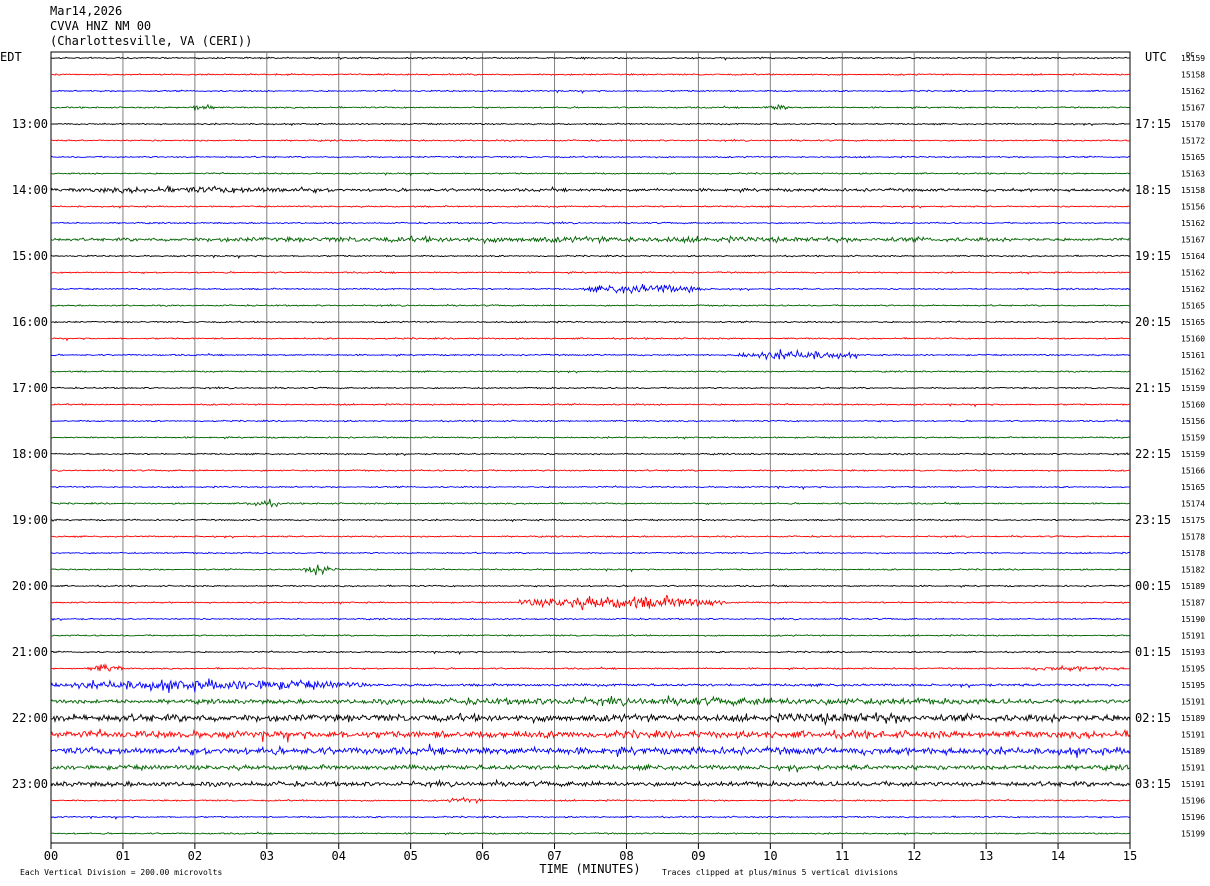 Image resolution: width=1210 pixels, height=886 pixels. What do you see at coordinates (1153, 190) in the screenshot?
I see `right-hour-label: 18:15` at bounding box center [1153, 190].